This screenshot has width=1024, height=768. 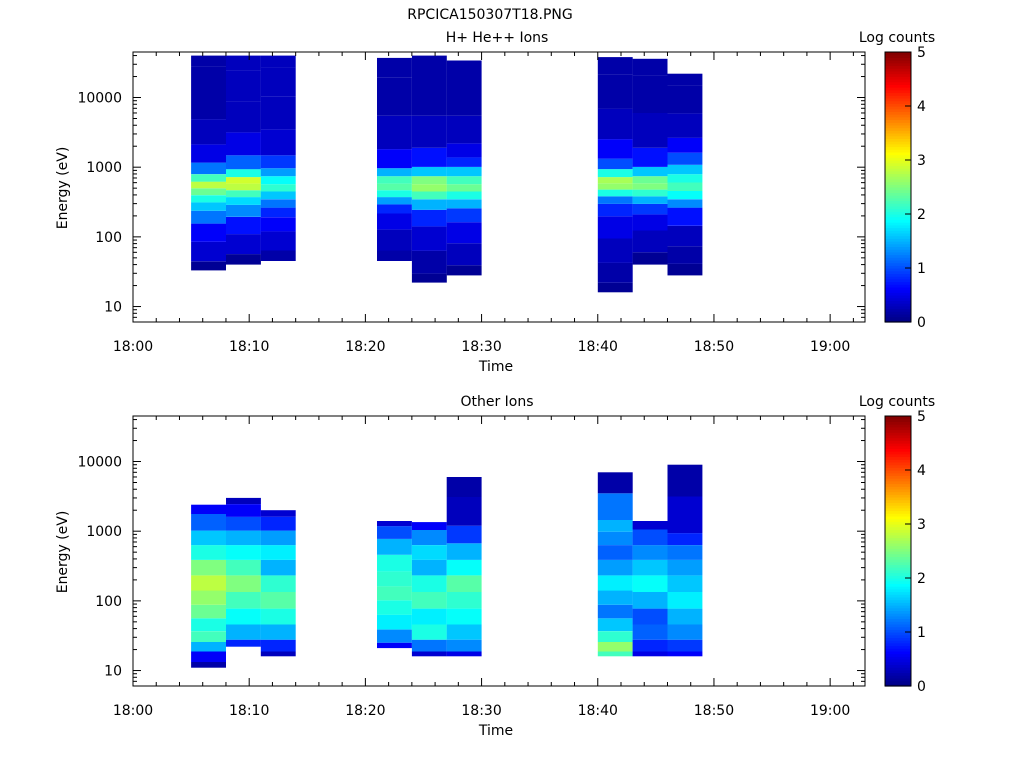 What do you see at coordinates (489, 15) in the screenshot?
I see `figure-filename: RPCICA150307T18.PNG` at bounding box center [489, 15].